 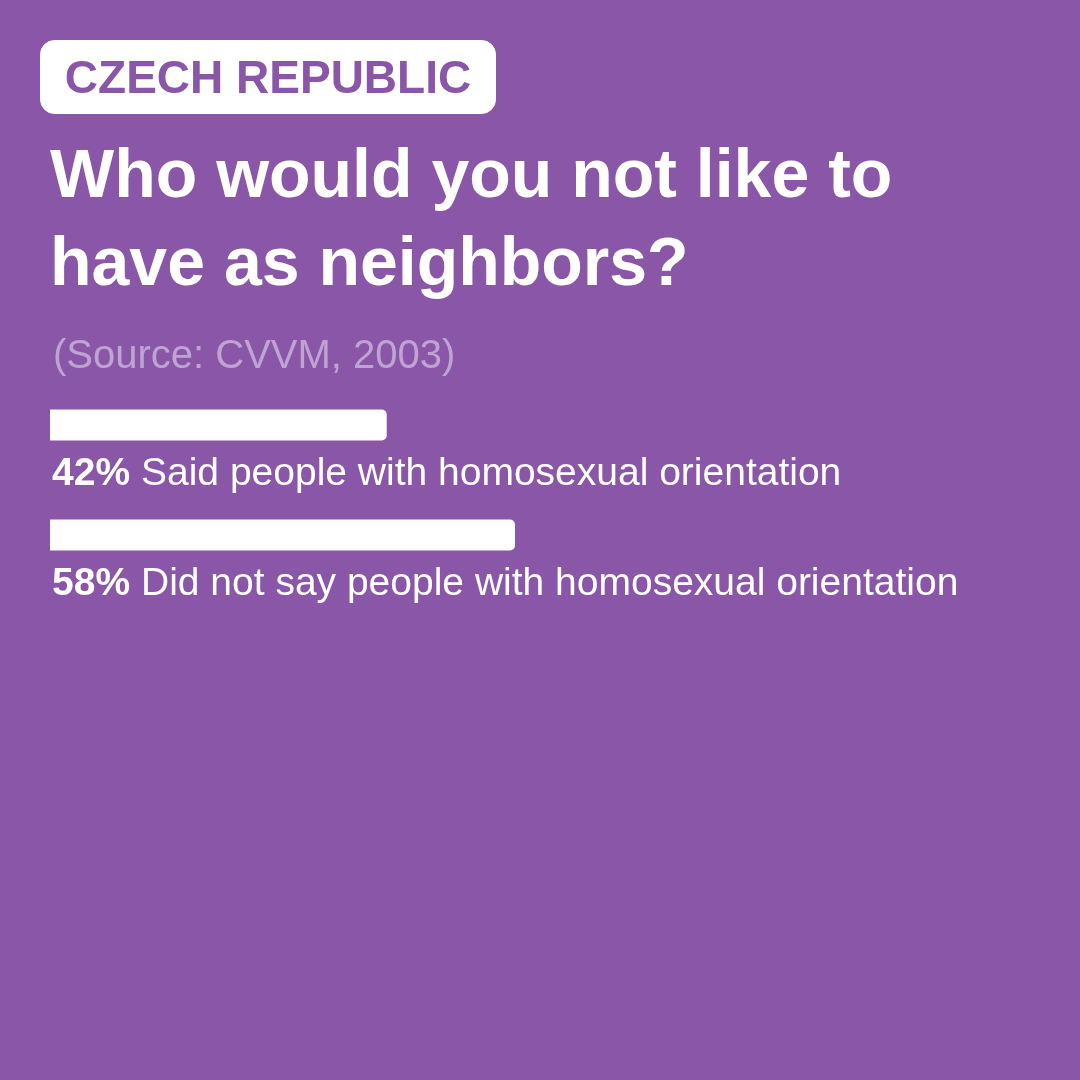 I want to click on y-tick-label: Did not say people with homosexual orientation, so click(x=550, y=581).